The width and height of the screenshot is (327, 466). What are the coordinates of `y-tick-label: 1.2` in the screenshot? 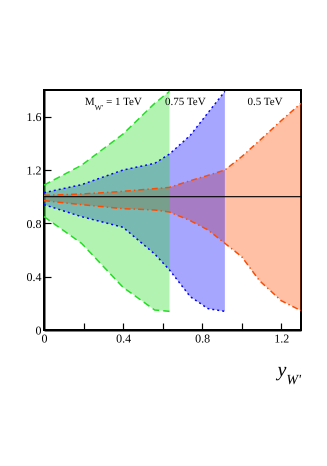 It's located at (34, 171).